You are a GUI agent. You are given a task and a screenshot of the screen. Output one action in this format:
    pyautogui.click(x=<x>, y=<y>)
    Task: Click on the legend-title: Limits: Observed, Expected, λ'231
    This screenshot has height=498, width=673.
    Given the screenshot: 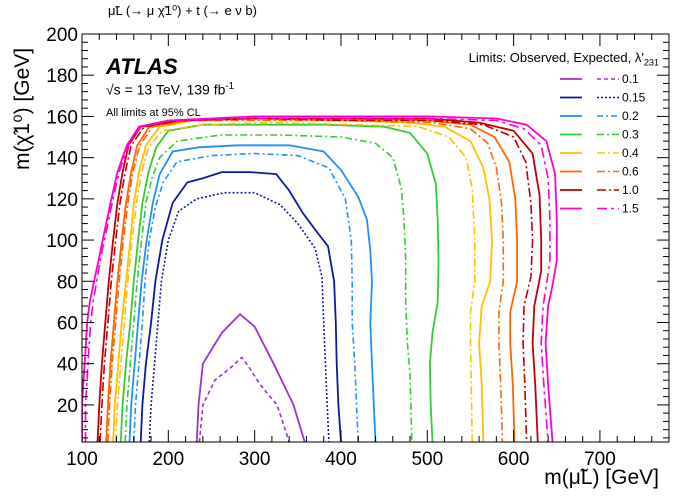 What is the action you would take?
    pyautogui.click(x=564, y=59)
    